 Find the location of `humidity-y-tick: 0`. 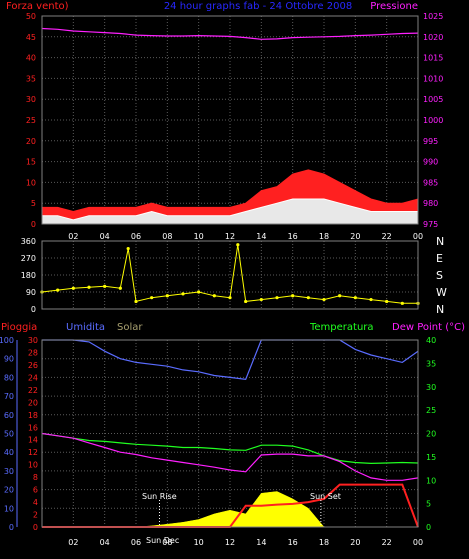

humidity-y-tick: 0 is located at coordinates (11, 527).